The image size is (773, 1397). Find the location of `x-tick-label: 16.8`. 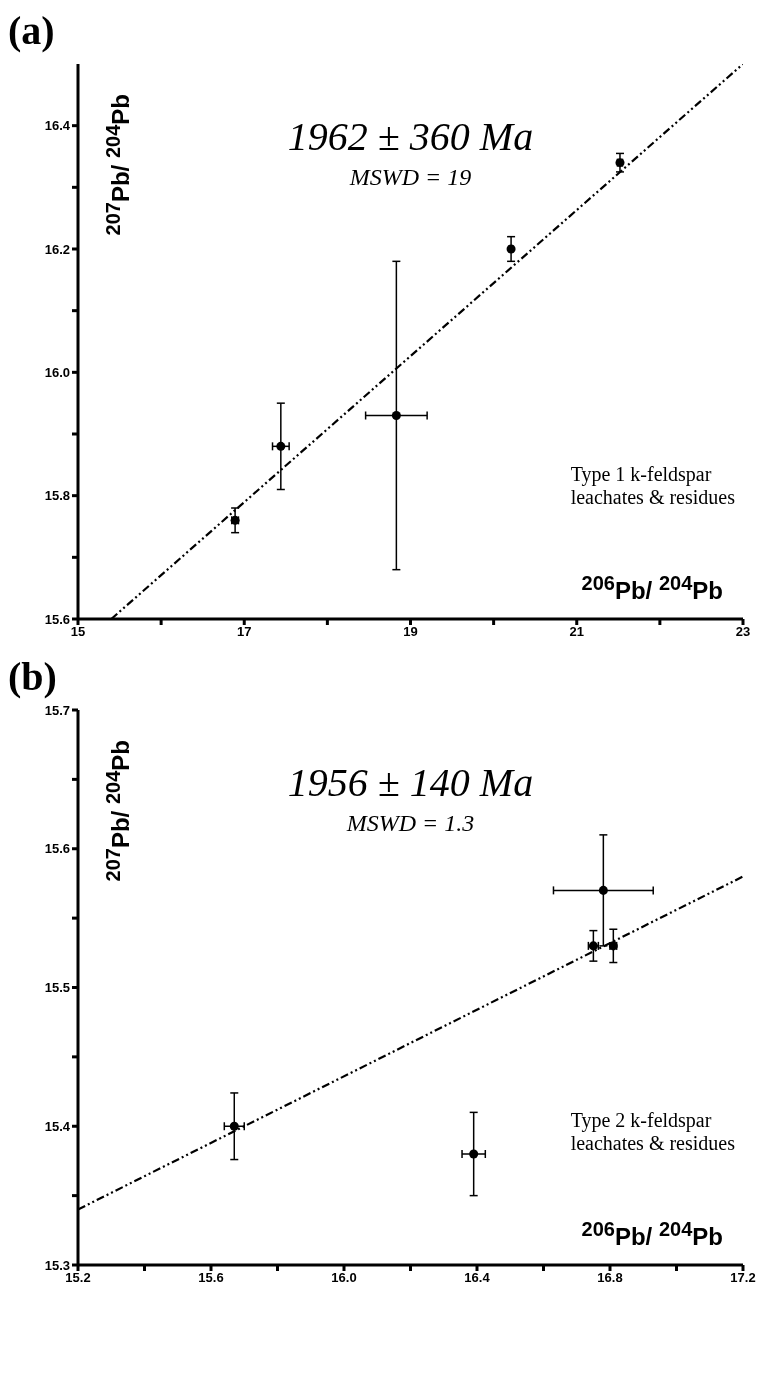

x-tick-label: 16.8 is located at coordinates (610, 1278).